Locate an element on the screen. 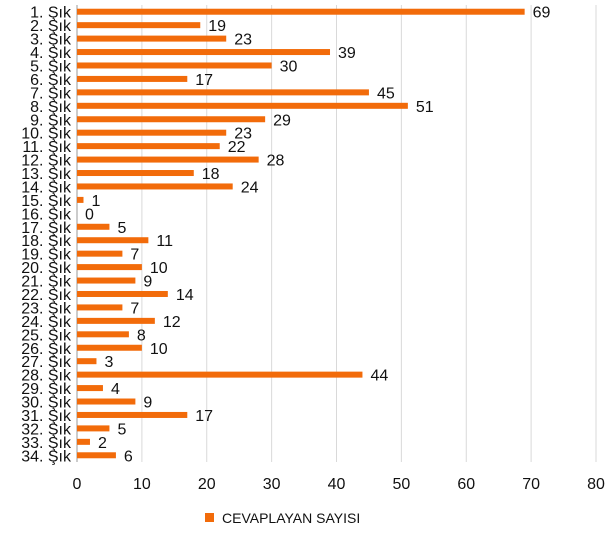 The width and height of the screenshot is (609, 535). data-label: 44 is located at coordinates (379, 376).